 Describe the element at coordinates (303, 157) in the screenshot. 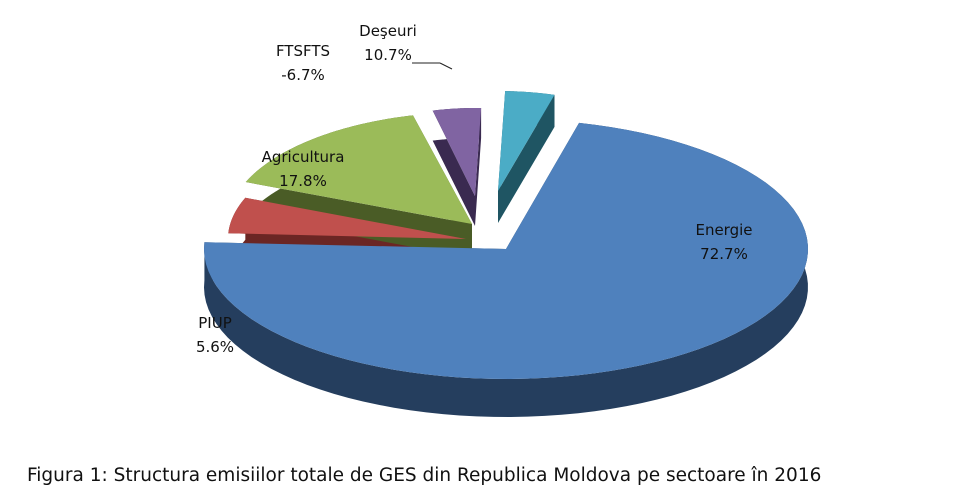

I see `slice-label-name-agricultura: Agricultura` at that location.